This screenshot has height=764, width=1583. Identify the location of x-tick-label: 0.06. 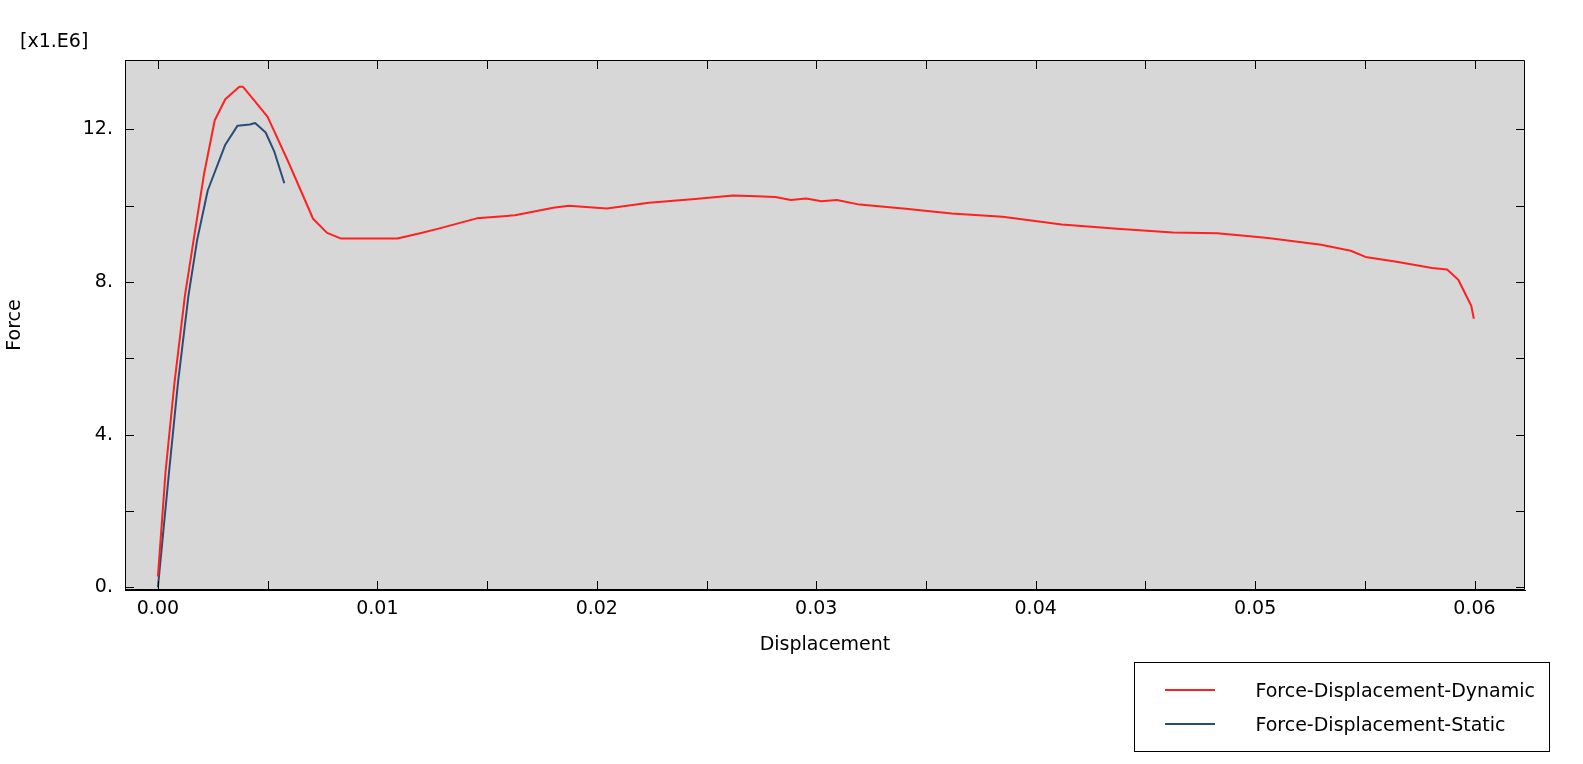
(1474, 607).